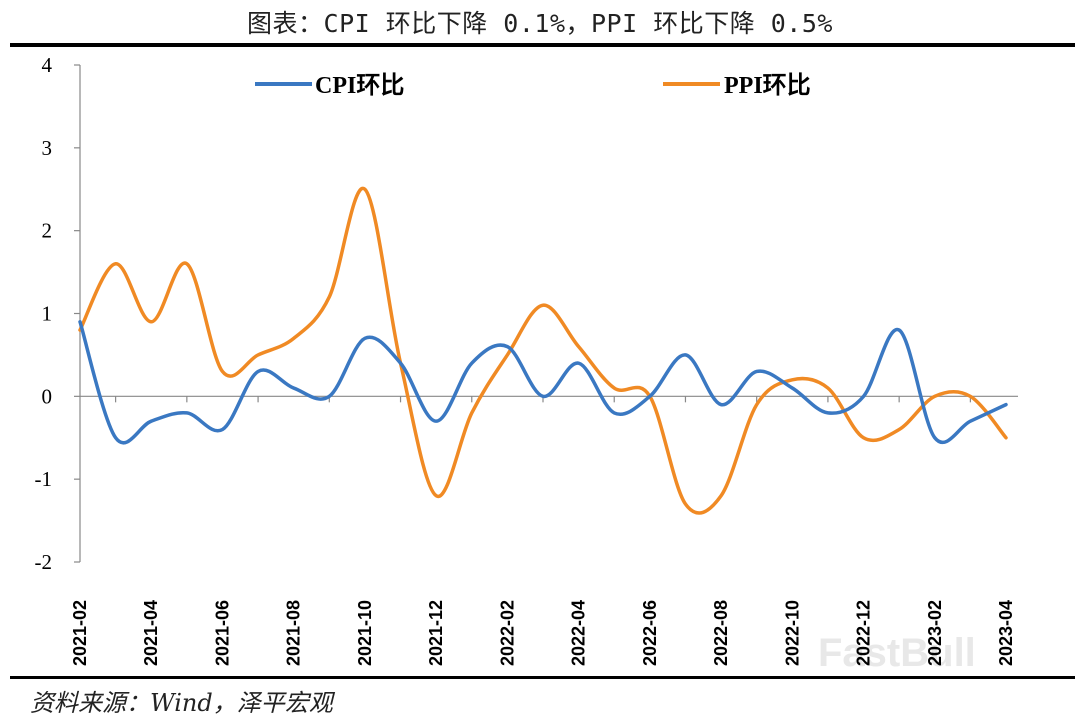 The image size is (1080, 723). Describe the element at coordinates (792, 633) in the screenshot. I see `x-tick-label: 2022-10` at that location.